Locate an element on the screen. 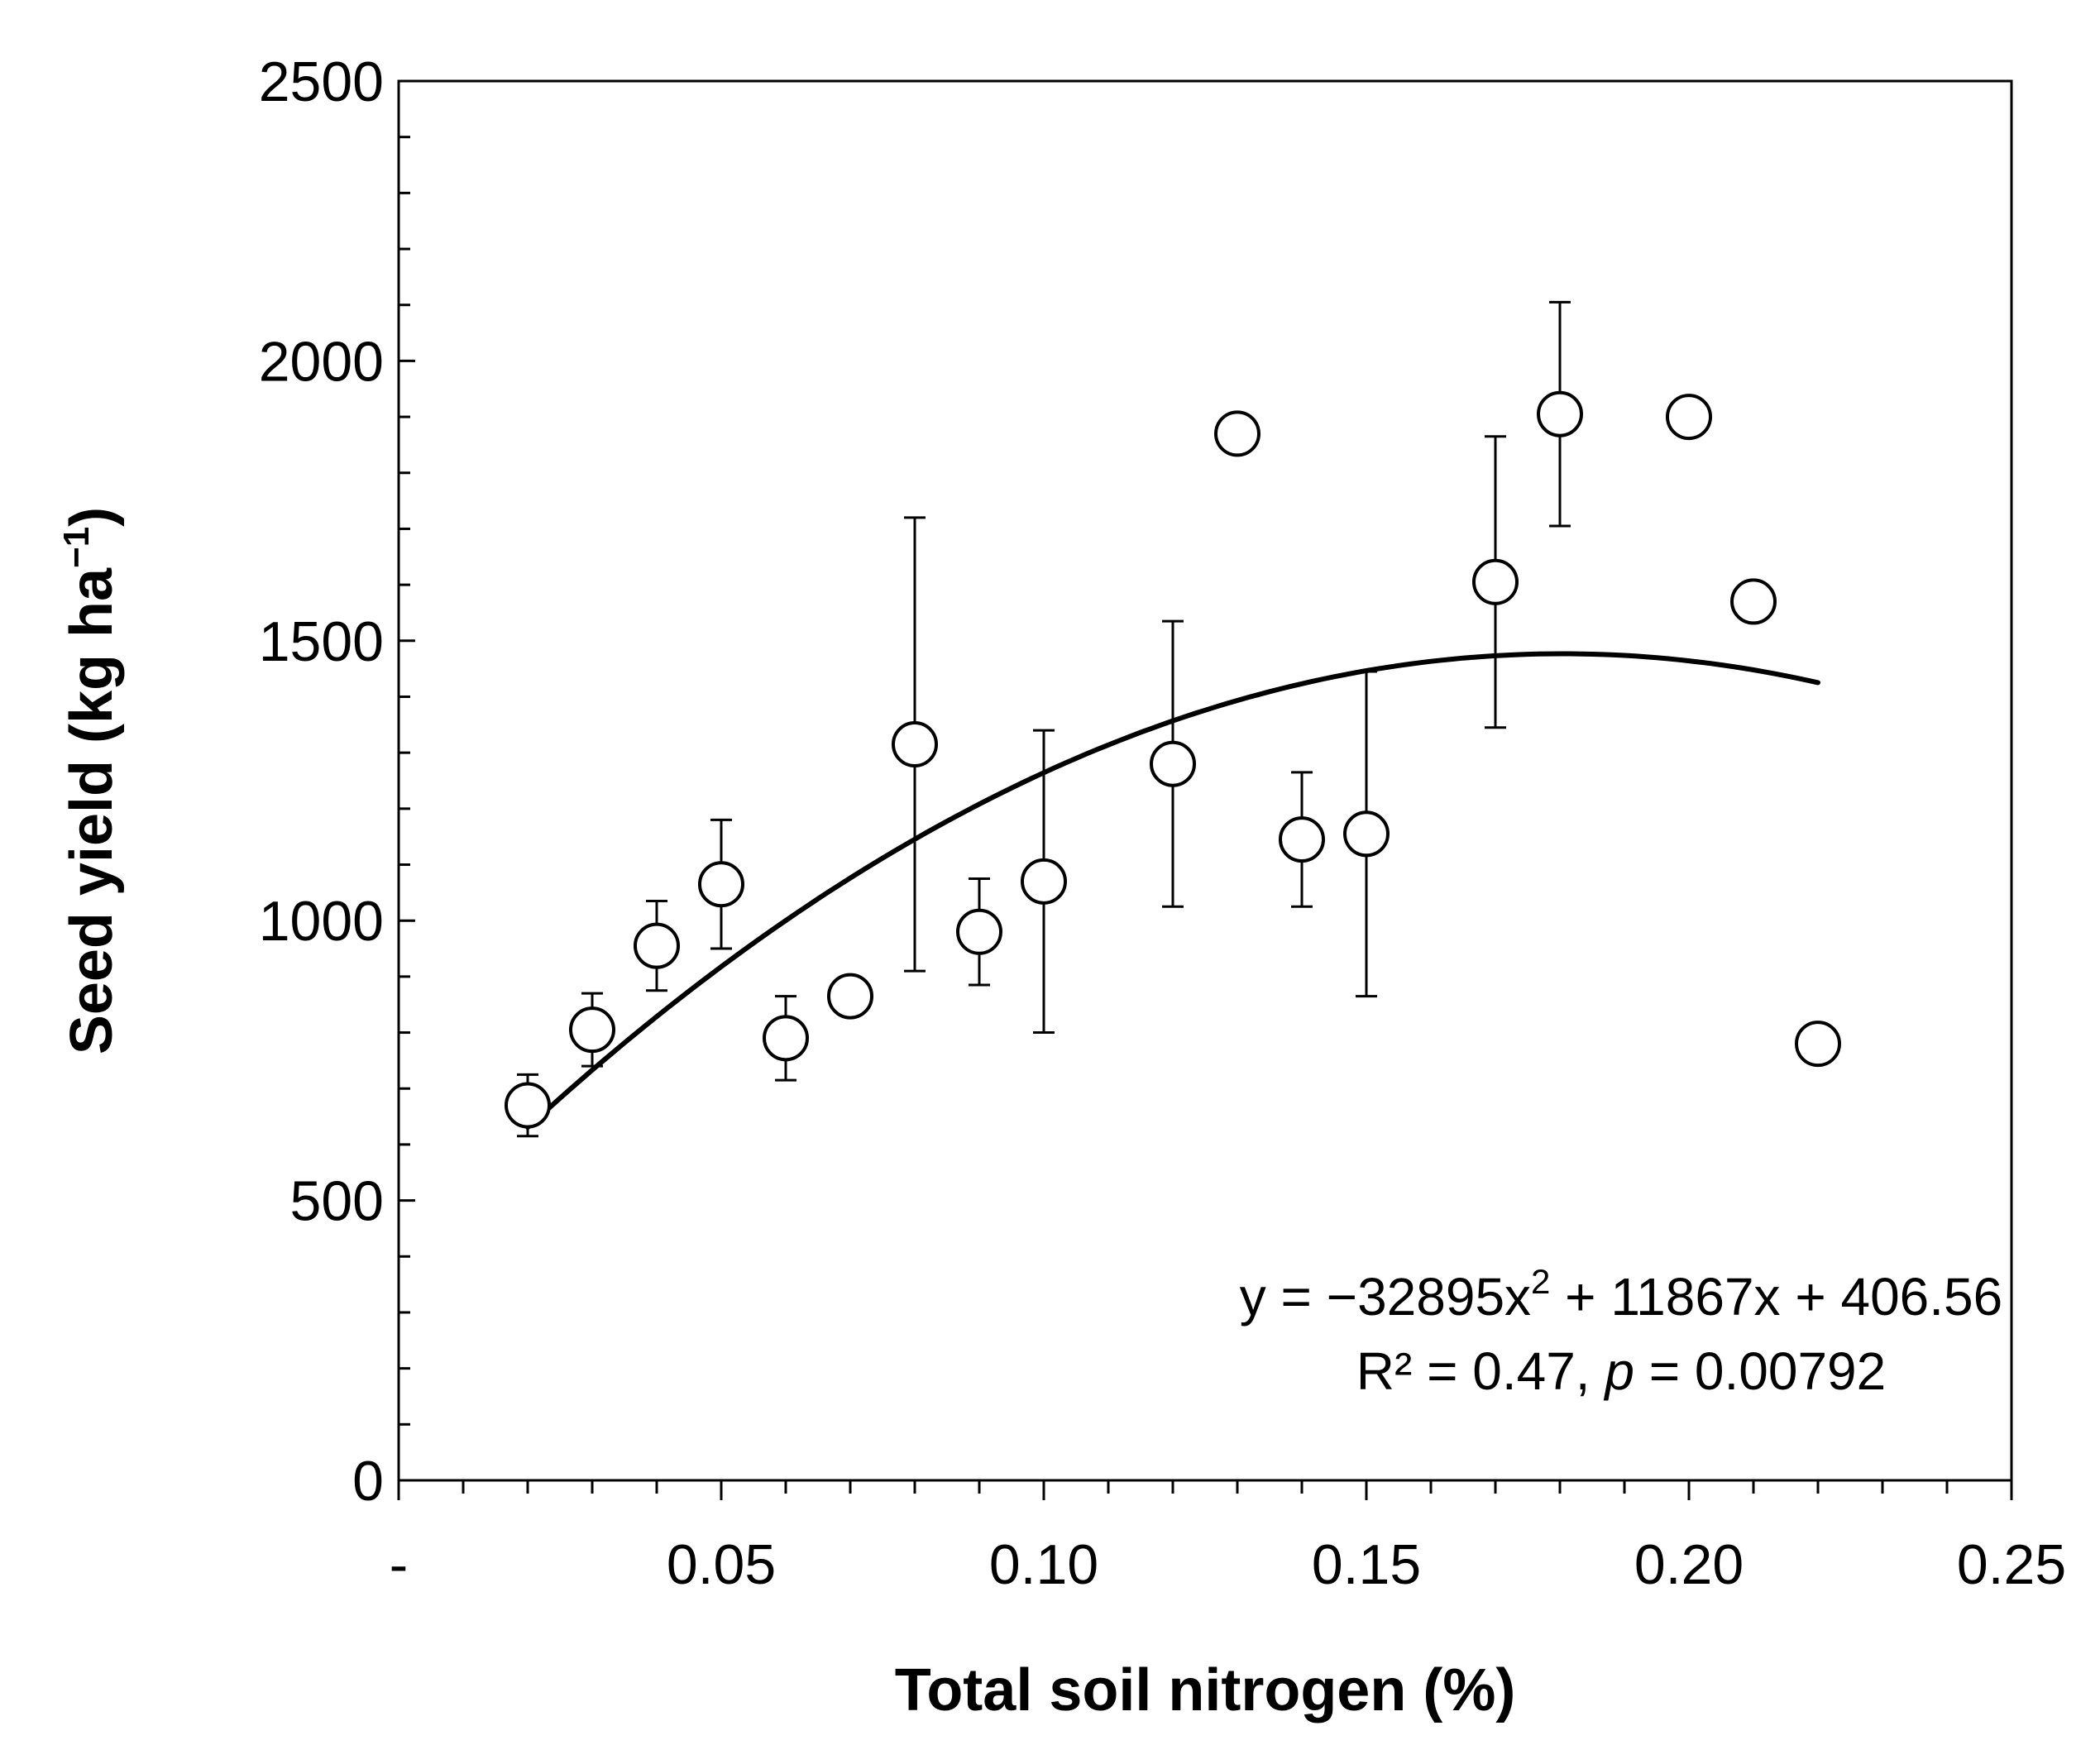 Image resolution: width=2100 pixels, height=1764 pixels. x-tick-label: 0.25 is located at coordinates (2012, 1564).